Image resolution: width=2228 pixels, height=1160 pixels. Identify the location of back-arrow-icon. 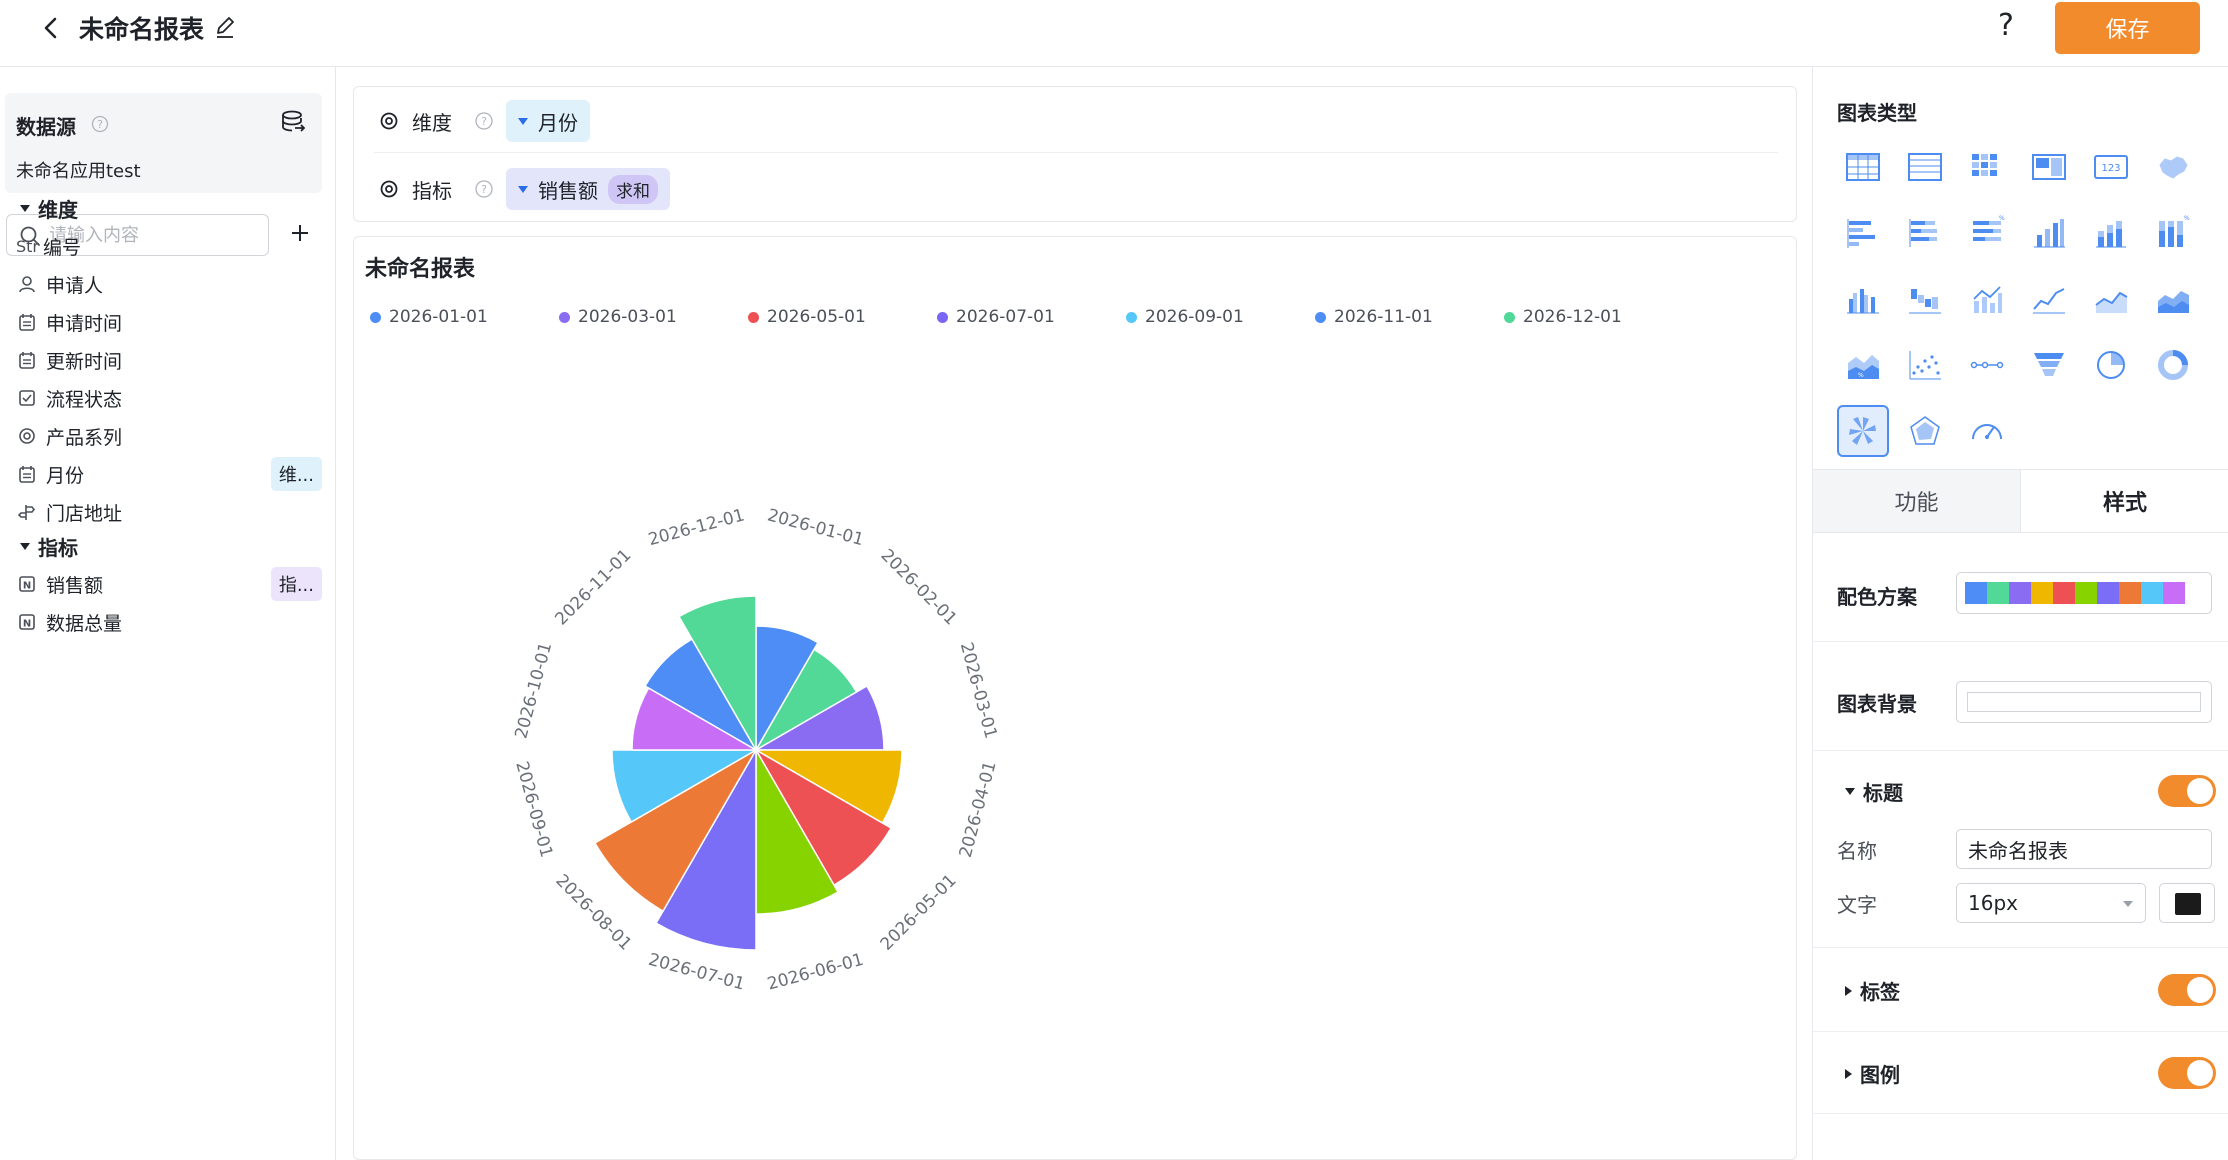
(52, 28).